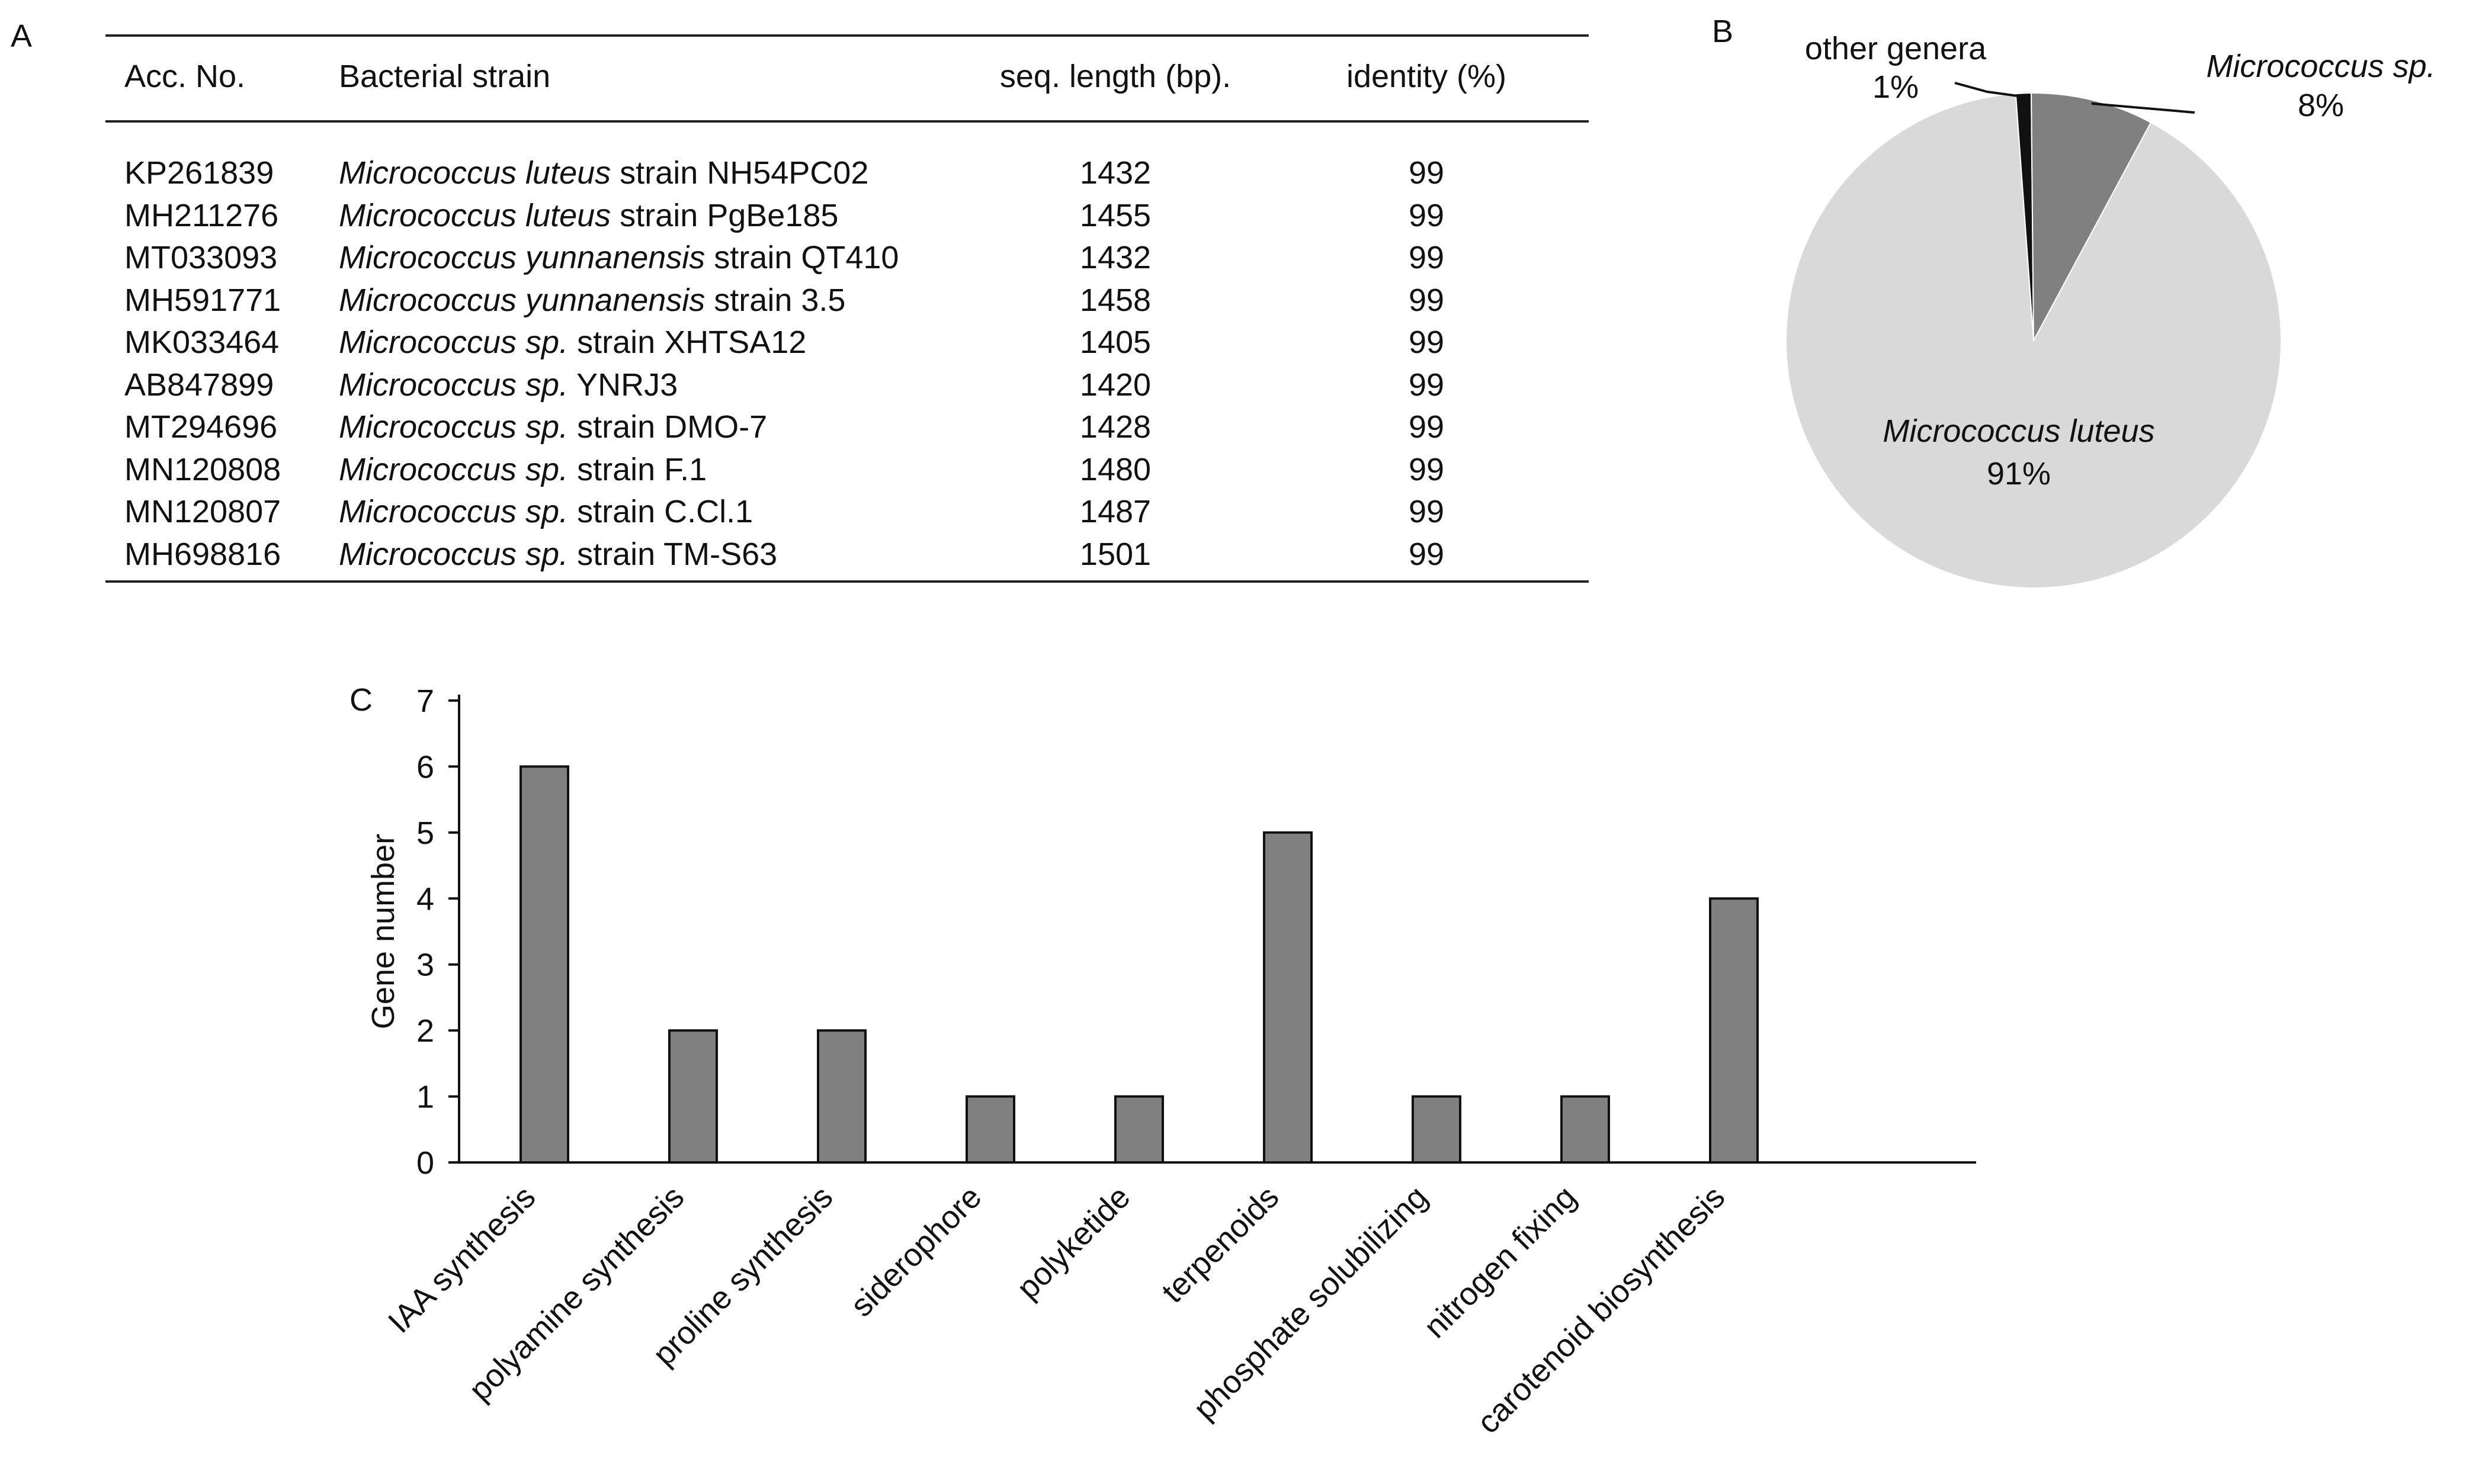 The height and width of the screenshot is (1484, 2482). Describe the element at coordinates (687, 342) in the screenshot. I see `strain-id: strain XHTSA12` at that location.